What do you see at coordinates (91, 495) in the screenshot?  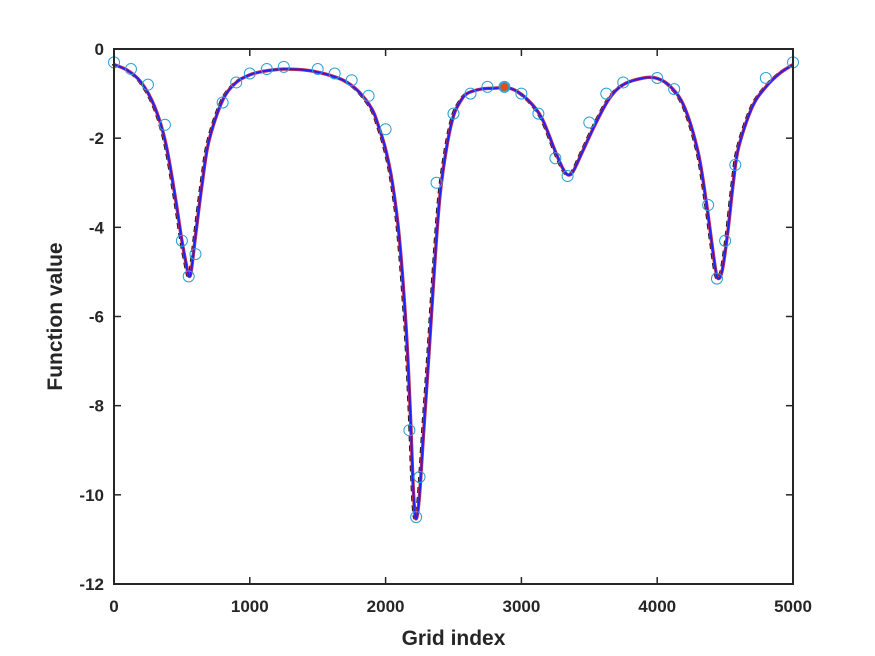 I see `y-tick-label: -10` at bounding box center [91, 495].